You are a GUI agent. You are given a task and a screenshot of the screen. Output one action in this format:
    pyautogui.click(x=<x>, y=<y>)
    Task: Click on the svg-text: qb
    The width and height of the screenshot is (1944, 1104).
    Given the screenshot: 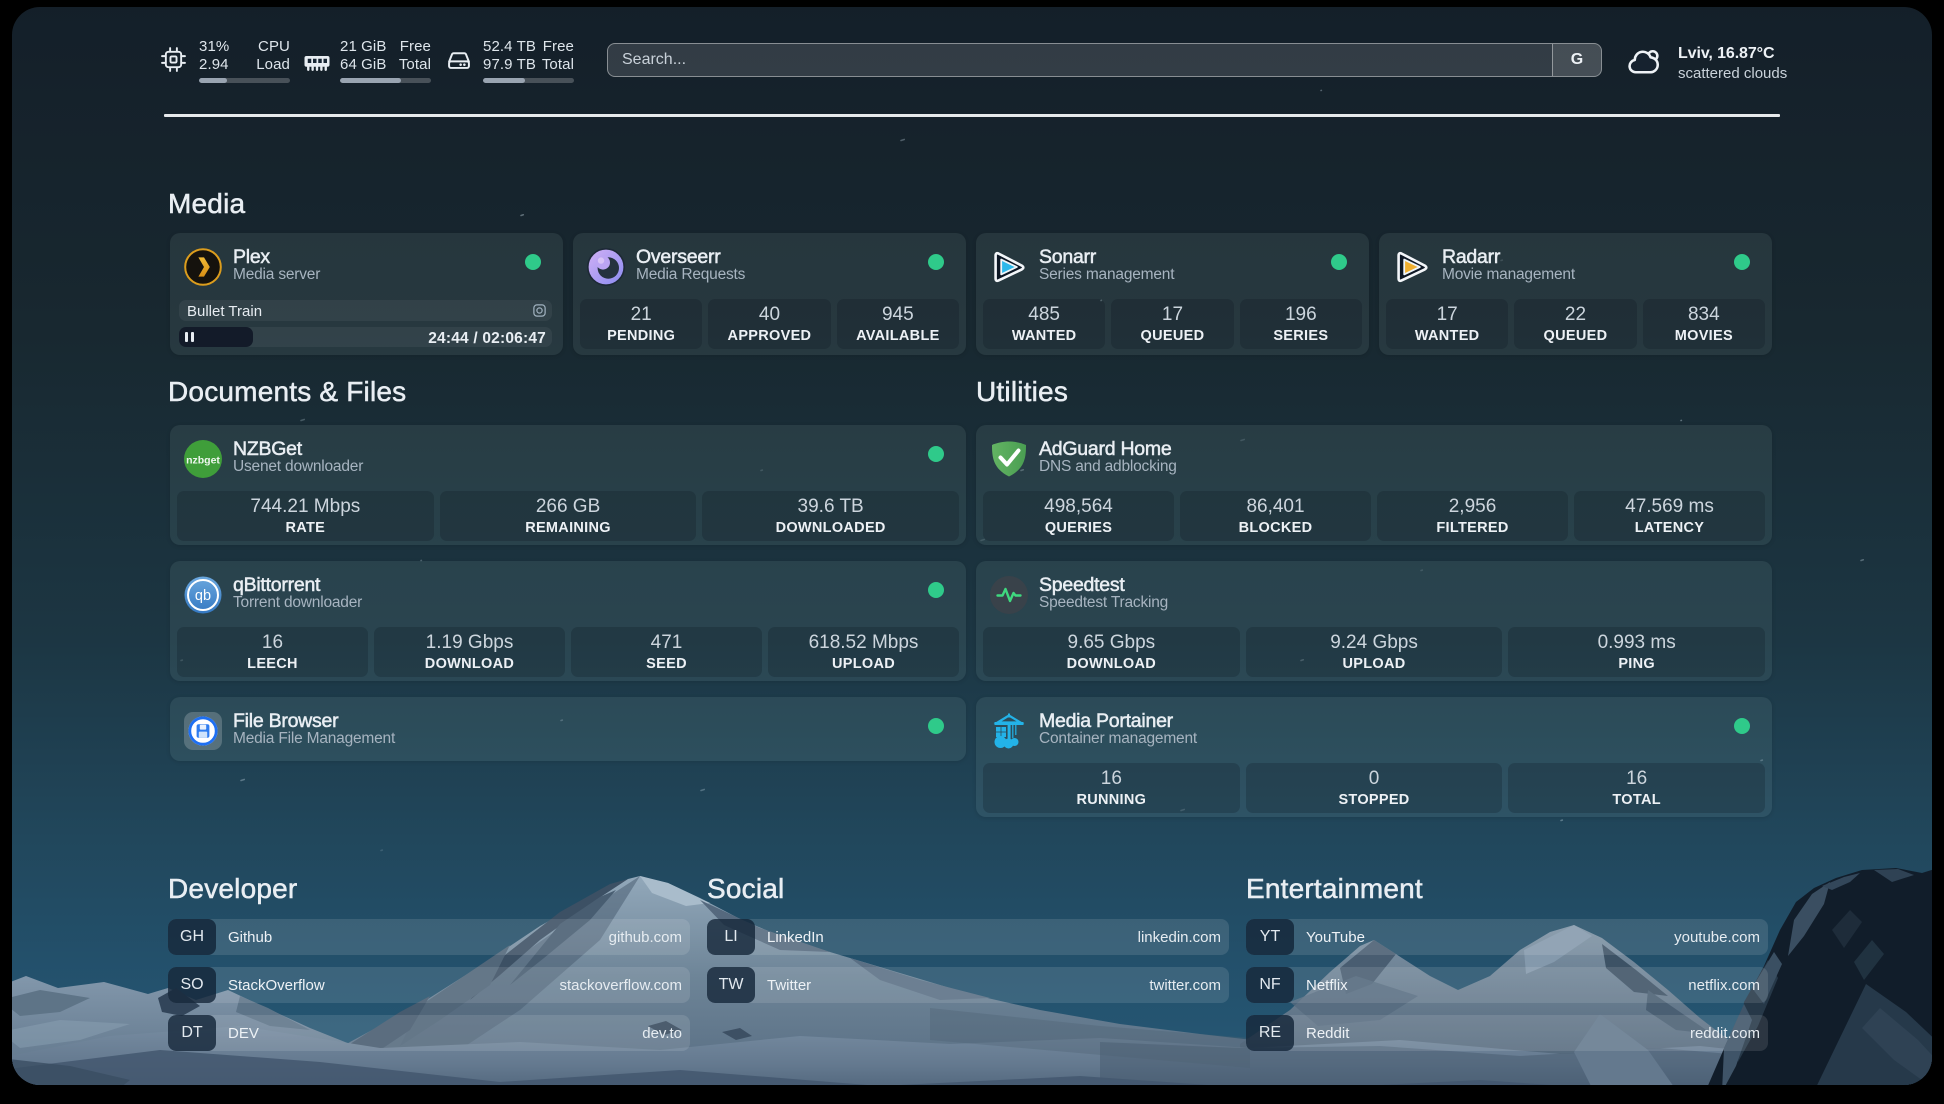 What is the action you would take?
    pyautogui.click(x=203, y=596)
    